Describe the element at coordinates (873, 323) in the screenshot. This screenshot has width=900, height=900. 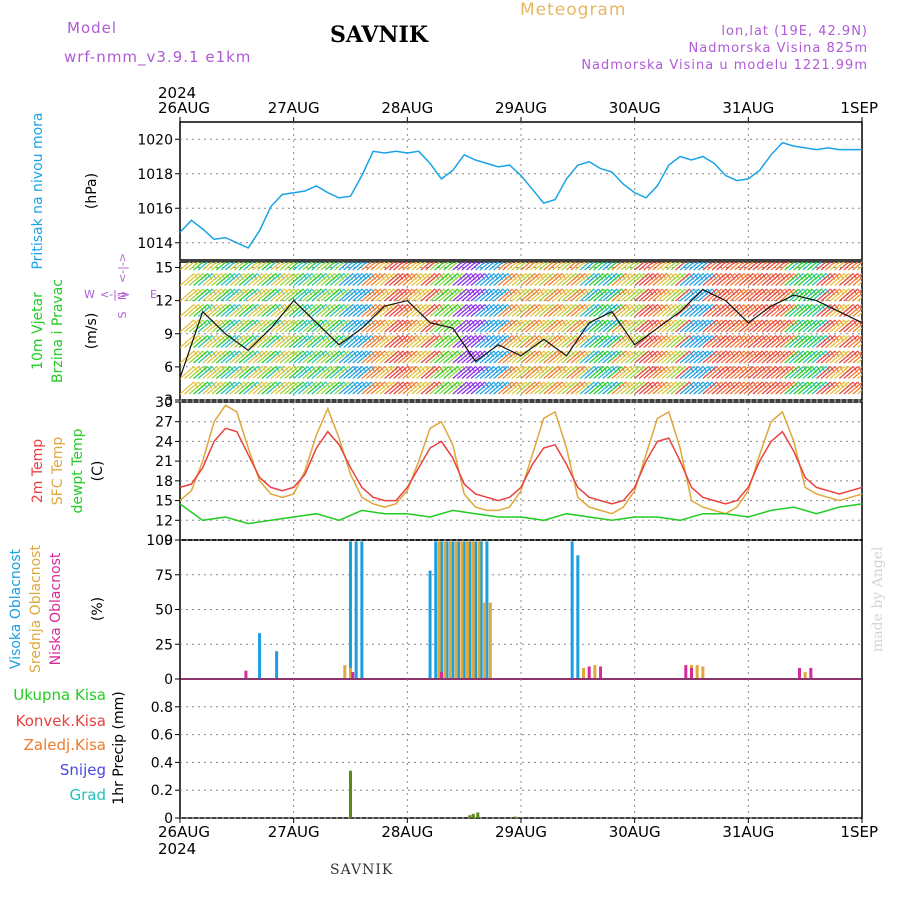
I see `wind-barb-flag` at that location.